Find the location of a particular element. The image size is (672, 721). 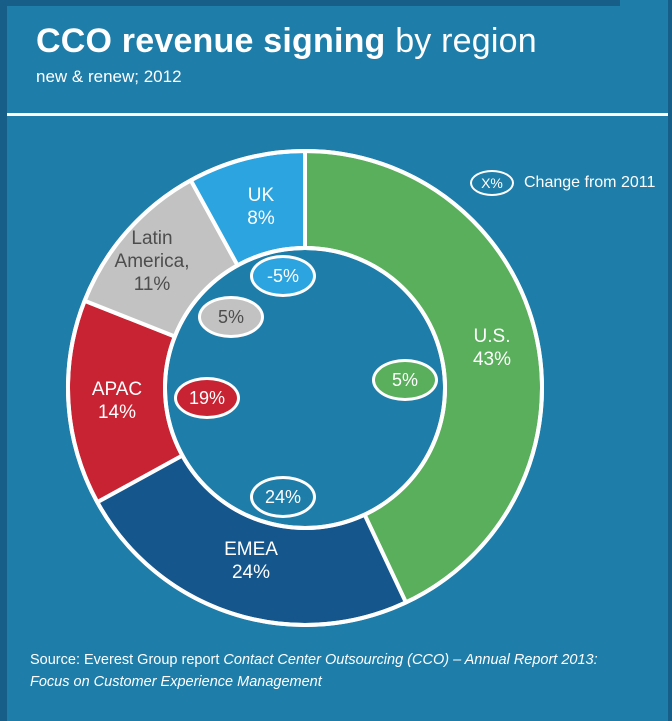

chart-subtitle: new & renew; 2012 is located at coordinates (109, 76).